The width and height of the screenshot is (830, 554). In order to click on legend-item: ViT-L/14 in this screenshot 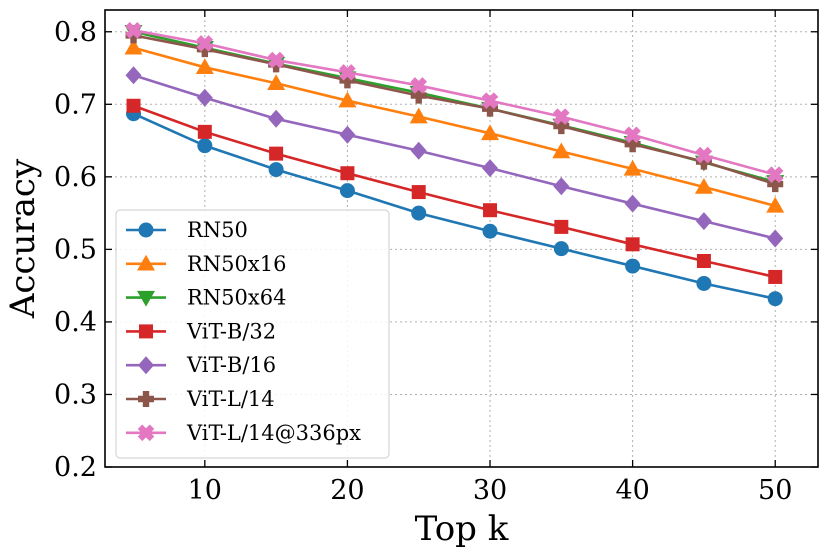, I will do `click(200, 399)`.